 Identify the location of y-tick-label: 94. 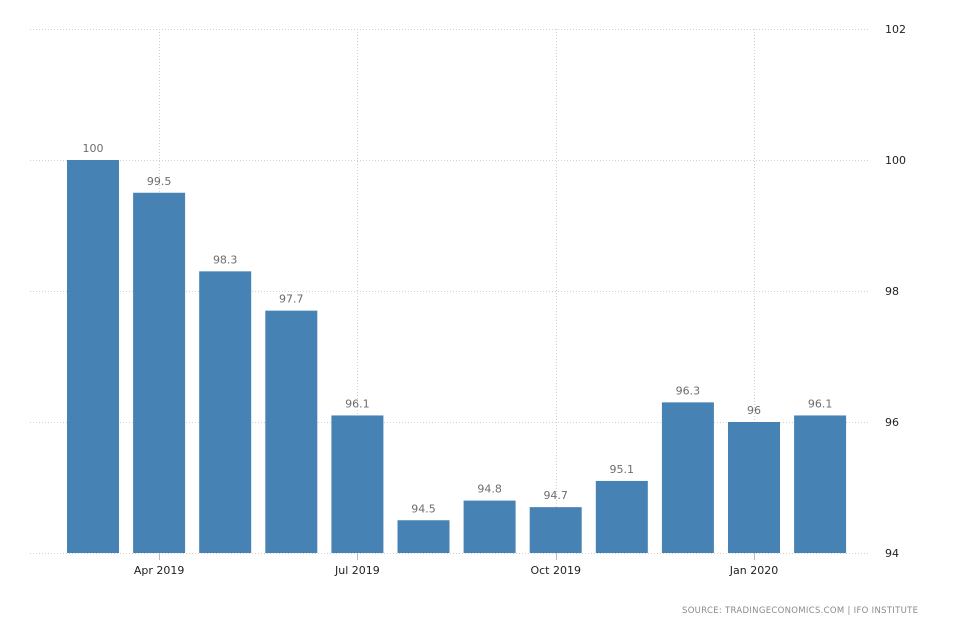
(892, 553).